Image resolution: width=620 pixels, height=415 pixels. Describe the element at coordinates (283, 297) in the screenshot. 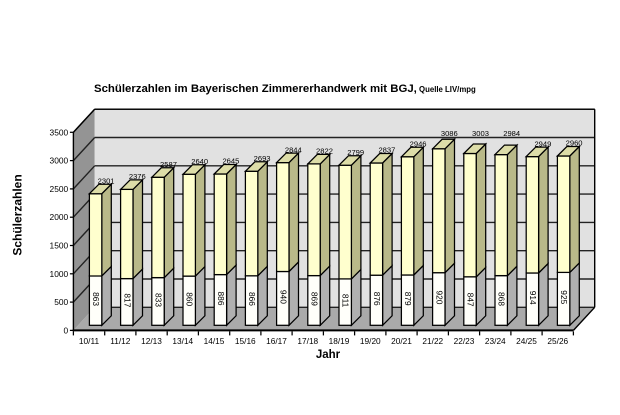

I see `svg-text: 940` at that location.